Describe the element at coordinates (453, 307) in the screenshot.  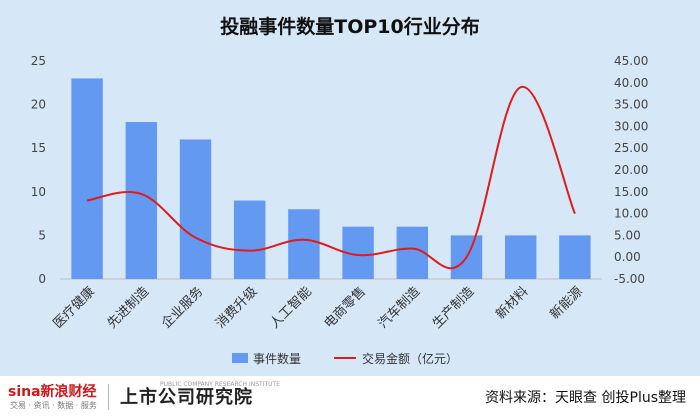
I see `category-label: 生产制造` at that location.